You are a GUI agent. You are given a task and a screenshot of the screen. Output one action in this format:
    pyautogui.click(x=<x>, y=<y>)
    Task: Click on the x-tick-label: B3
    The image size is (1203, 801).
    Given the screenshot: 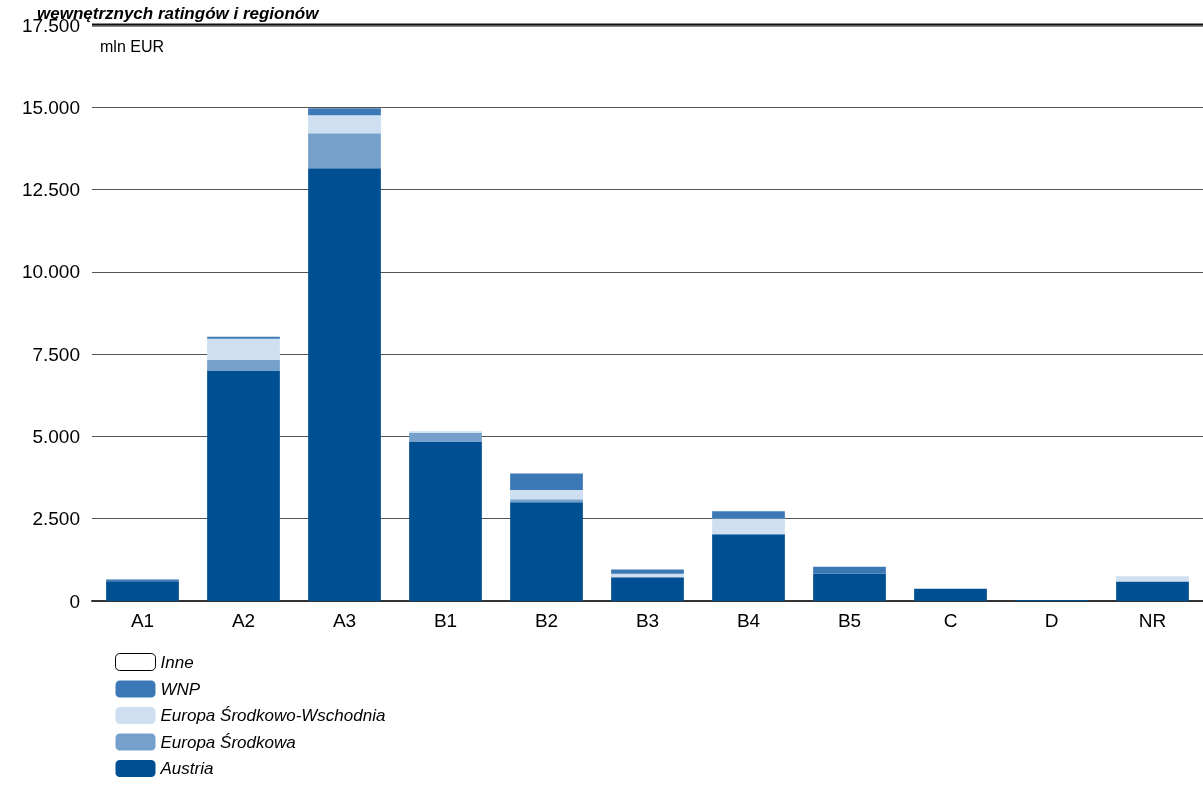 What is the action you would take?
    pyautogui.click(x=647, y=620)
    